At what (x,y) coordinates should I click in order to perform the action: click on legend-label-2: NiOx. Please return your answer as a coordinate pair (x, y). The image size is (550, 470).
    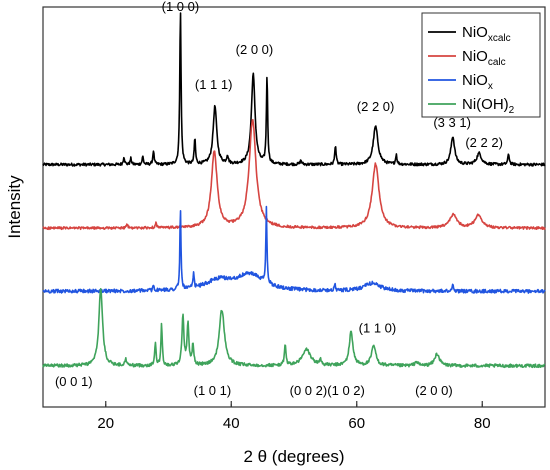
    Looking at the image, I should click on (477, 82).